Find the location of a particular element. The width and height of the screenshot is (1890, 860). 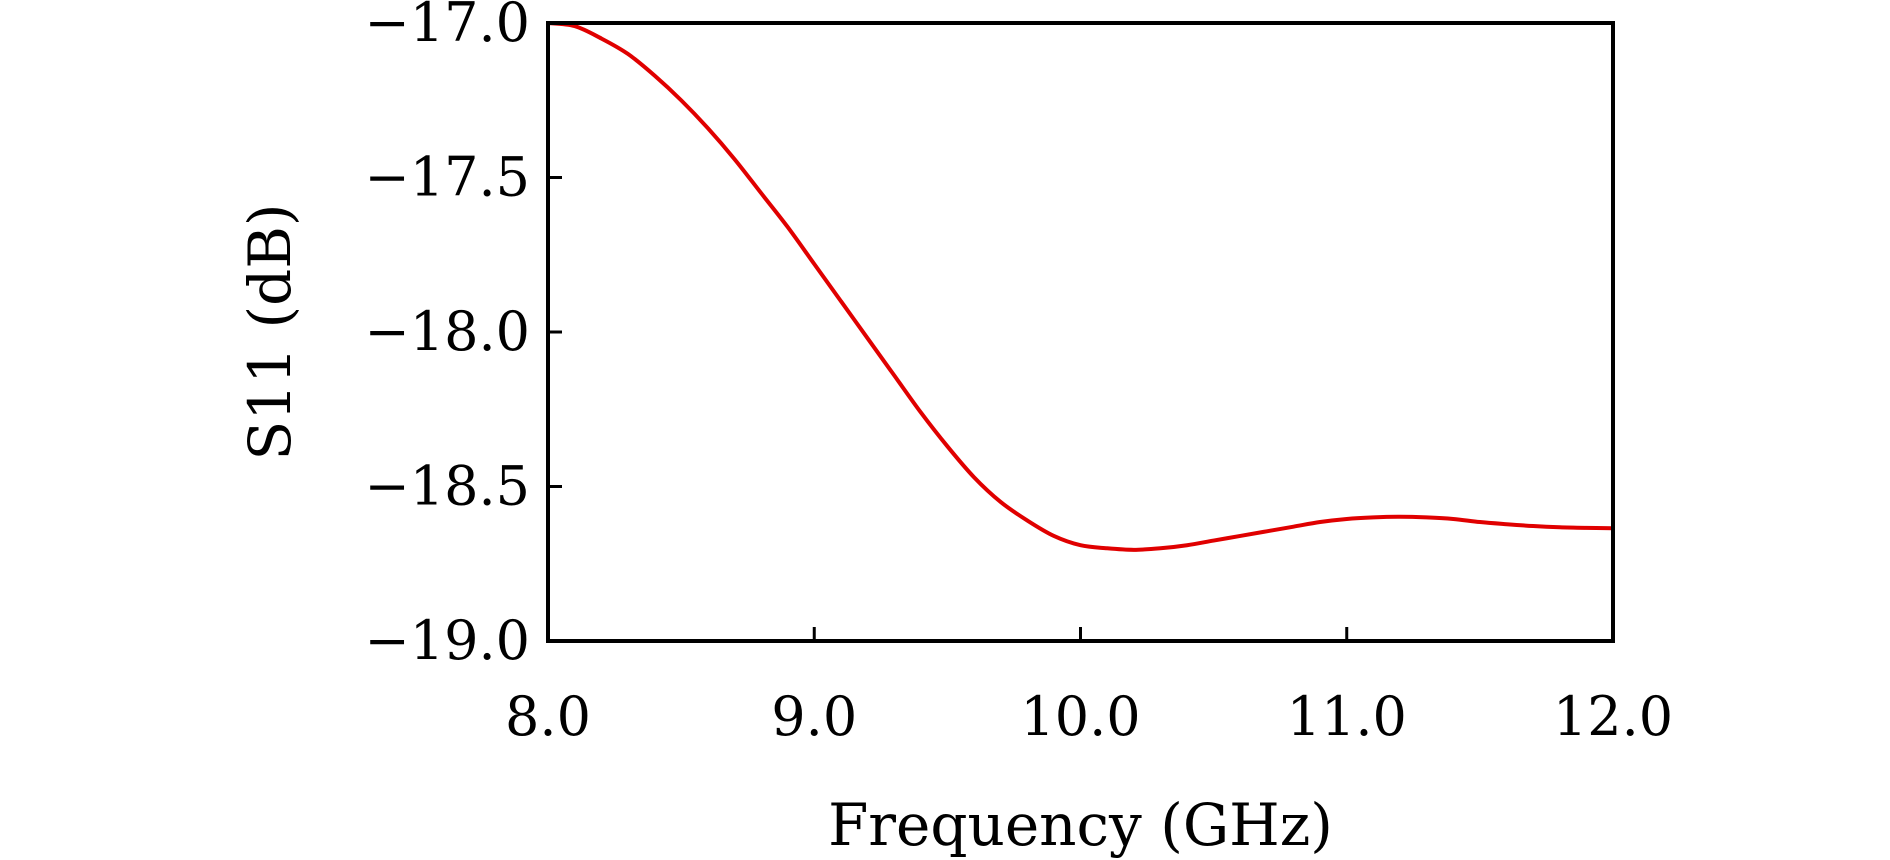

y-axis-title: S11 (dB) is located at coordinates (270, 332).